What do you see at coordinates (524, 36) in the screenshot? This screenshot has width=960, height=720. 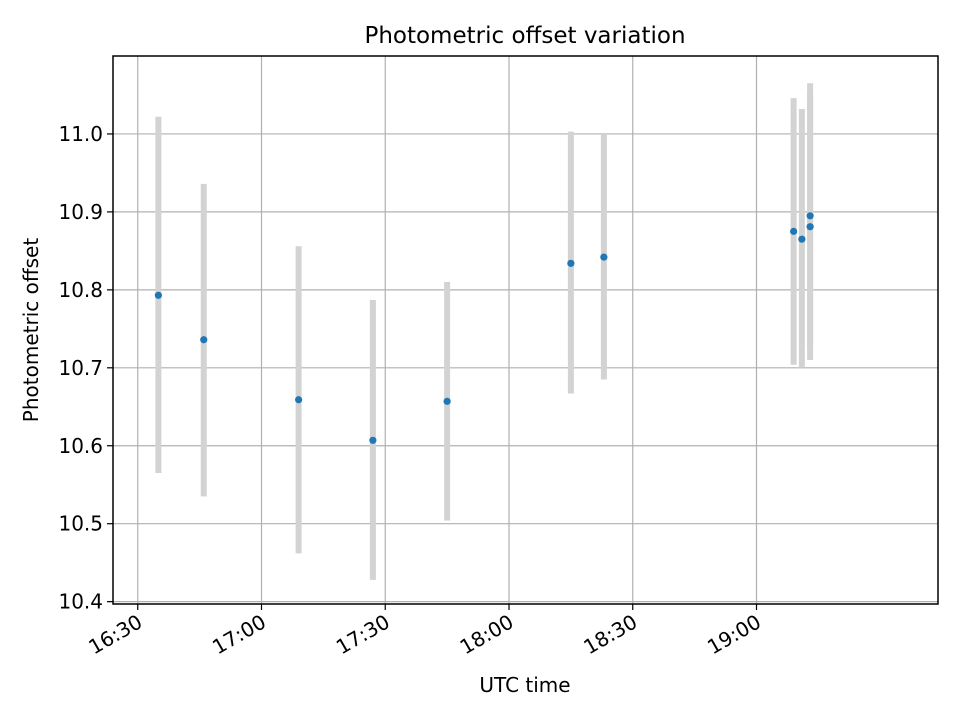 I see `chart-title: Photometric offset variation` at bounding box center [524, 36].